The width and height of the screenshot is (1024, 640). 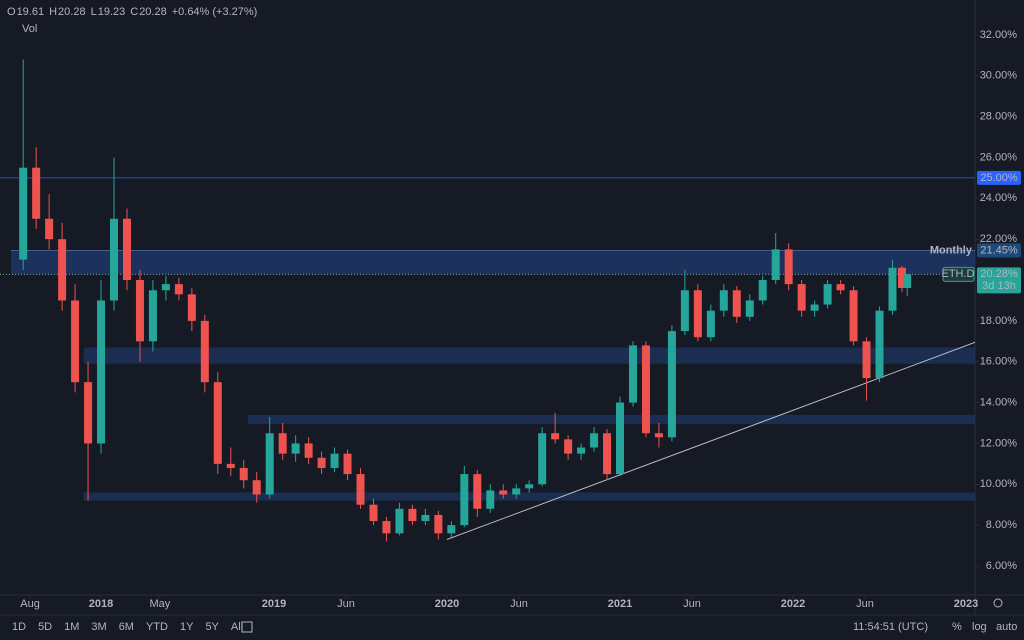 I want to click on range-button: 1M, so click(x=71, y=627).